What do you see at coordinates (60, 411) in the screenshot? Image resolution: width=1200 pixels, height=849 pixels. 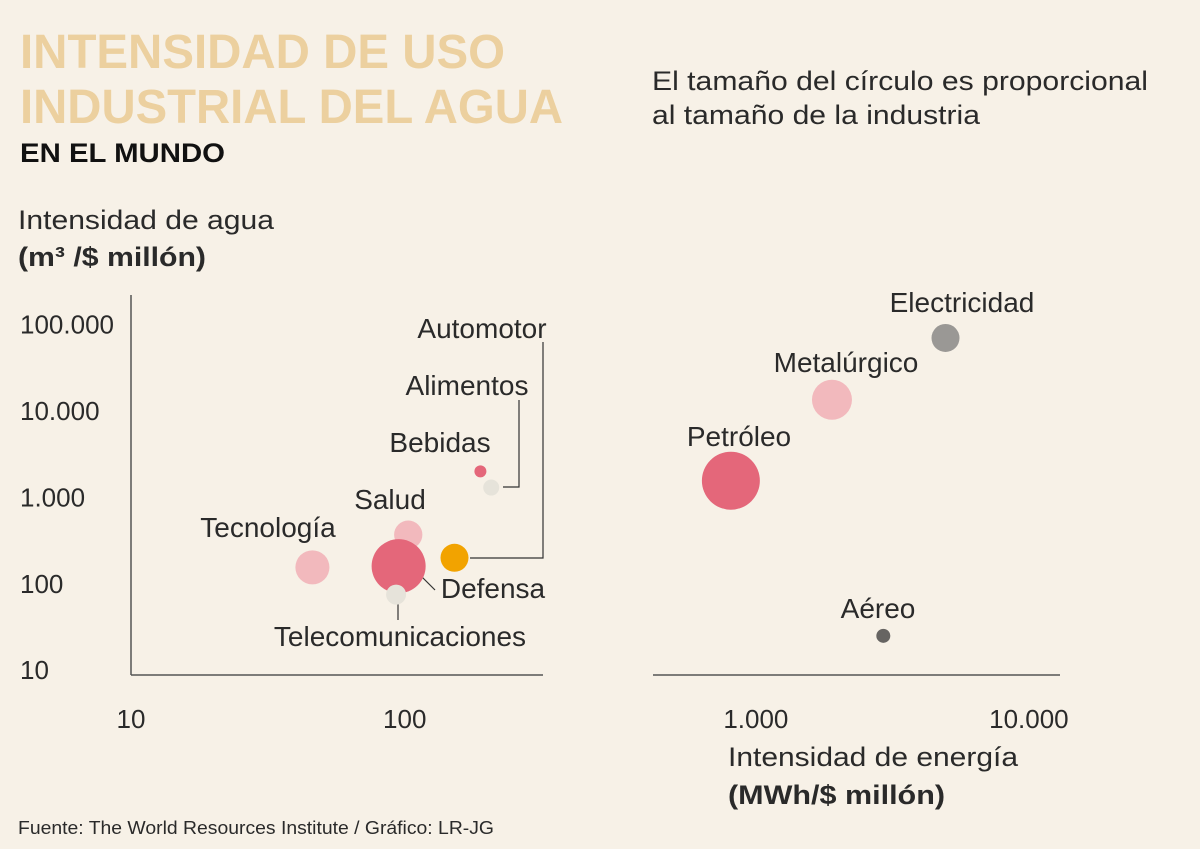 I see `y-tick-label: 10.000` at bounding box center [60, 411].